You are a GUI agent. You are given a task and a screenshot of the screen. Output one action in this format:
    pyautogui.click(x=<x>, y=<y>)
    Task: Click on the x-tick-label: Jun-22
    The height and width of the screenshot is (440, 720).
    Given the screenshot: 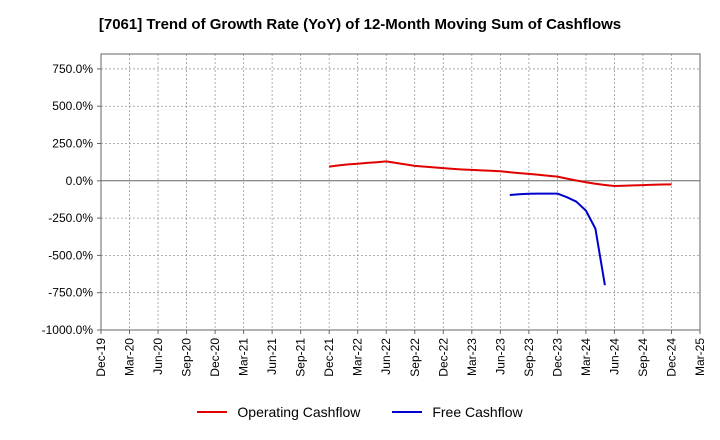 What is the action you would take?
    pyautogui.click(x=386, y=356)
    